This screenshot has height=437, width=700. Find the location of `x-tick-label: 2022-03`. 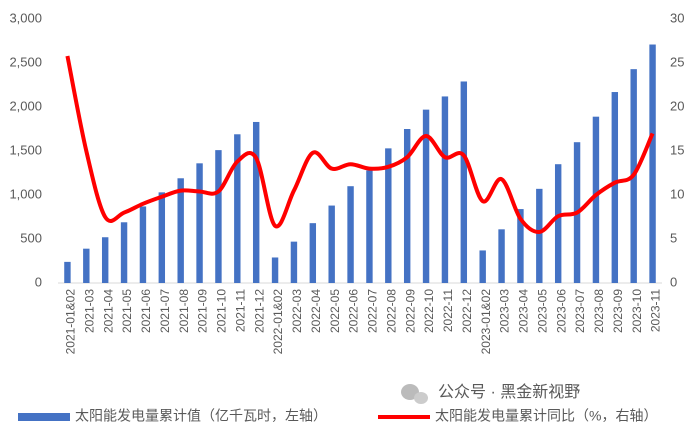

x-tick-label: 2022-03 is located at coordinates (297, 311).